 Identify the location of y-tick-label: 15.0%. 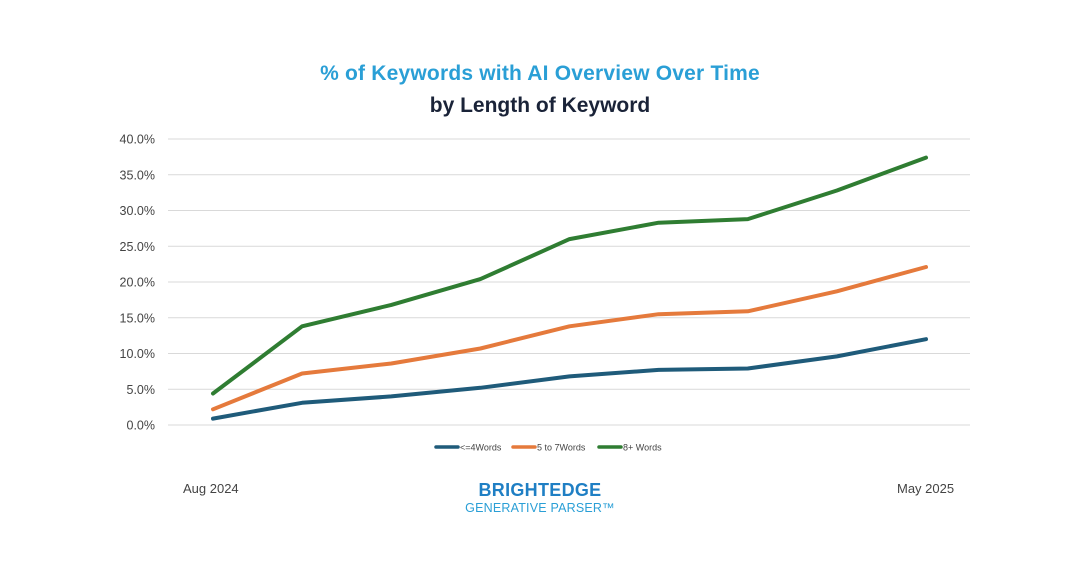
(137, 318).